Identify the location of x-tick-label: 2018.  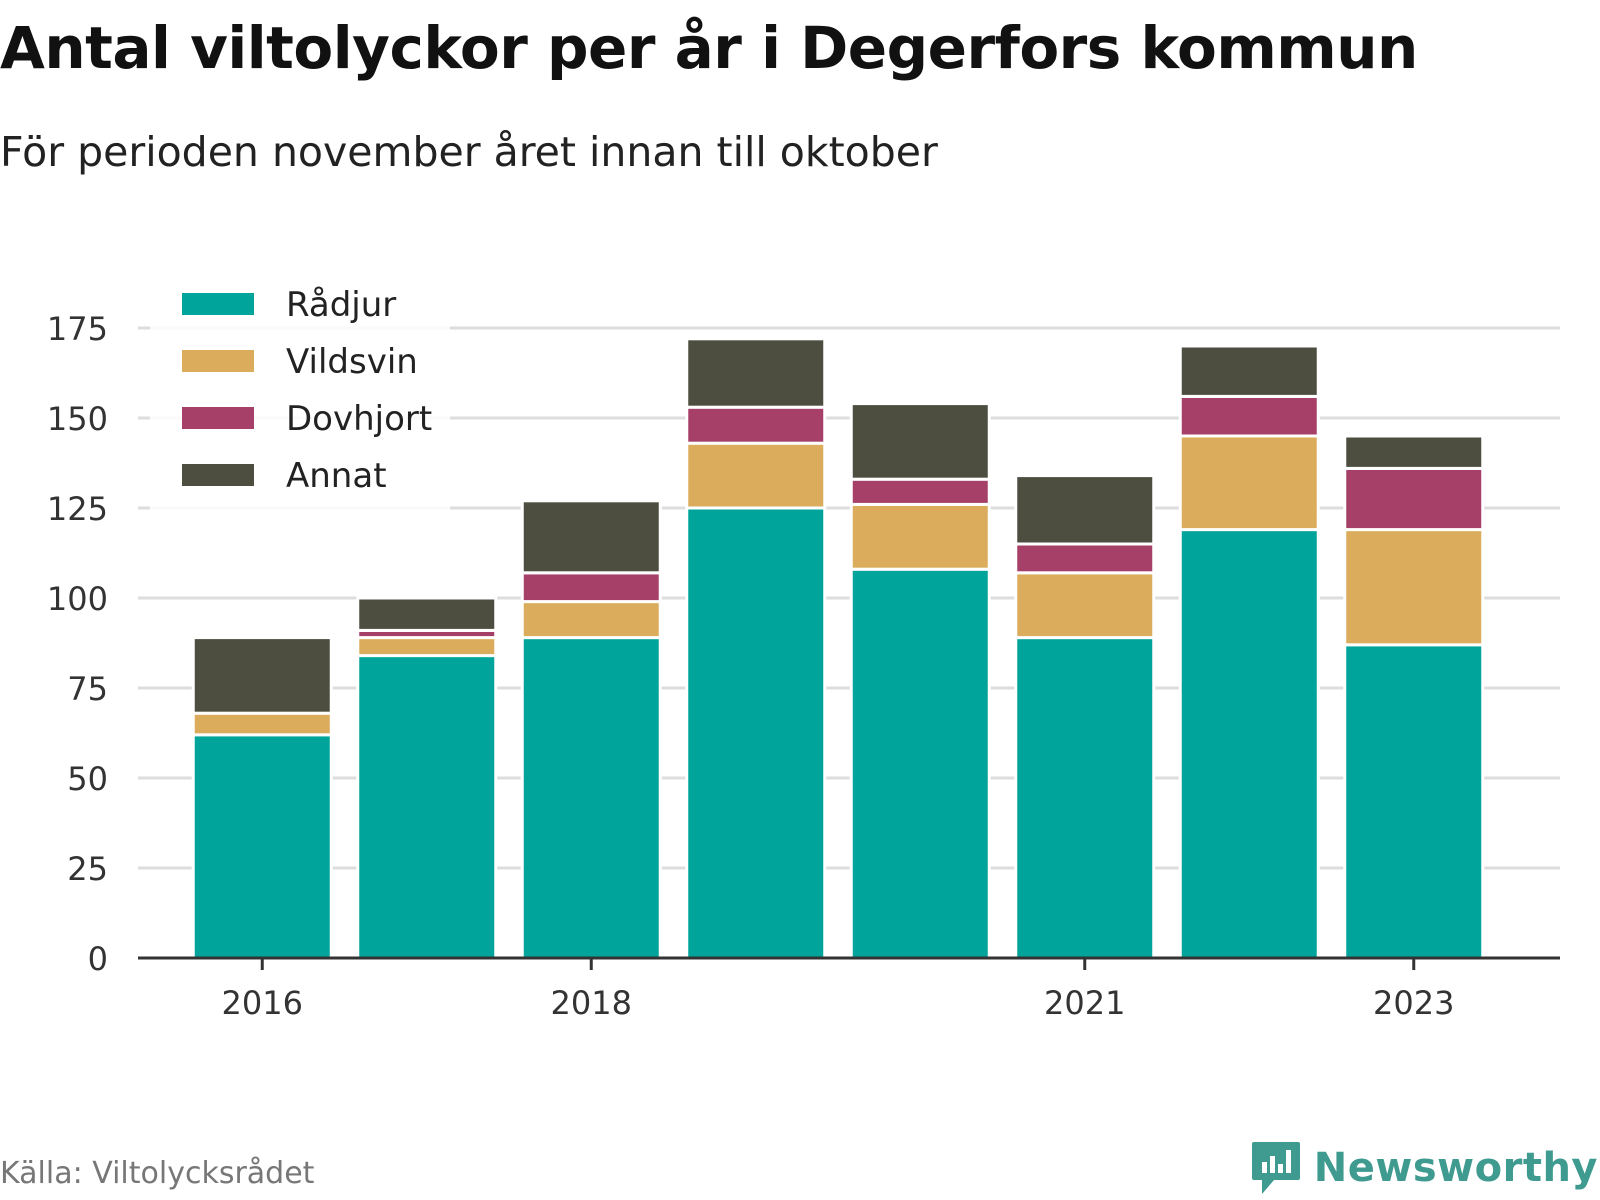
(591, 1003).